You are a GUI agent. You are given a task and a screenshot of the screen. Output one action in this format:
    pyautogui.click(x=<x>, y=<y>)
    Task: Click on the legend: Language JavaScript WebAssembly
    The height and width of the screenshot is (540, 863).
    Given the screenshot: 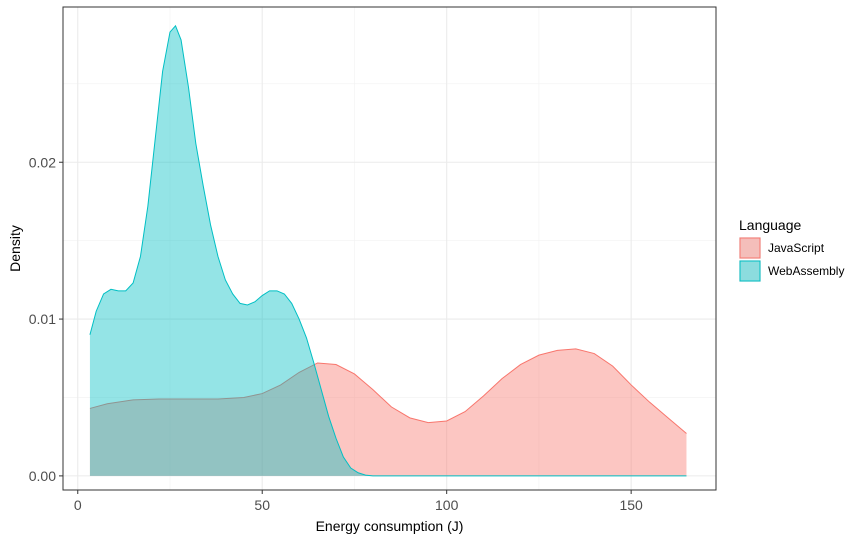 What is the action you would take?
    pyautogui.click(x=791, y=249)
    